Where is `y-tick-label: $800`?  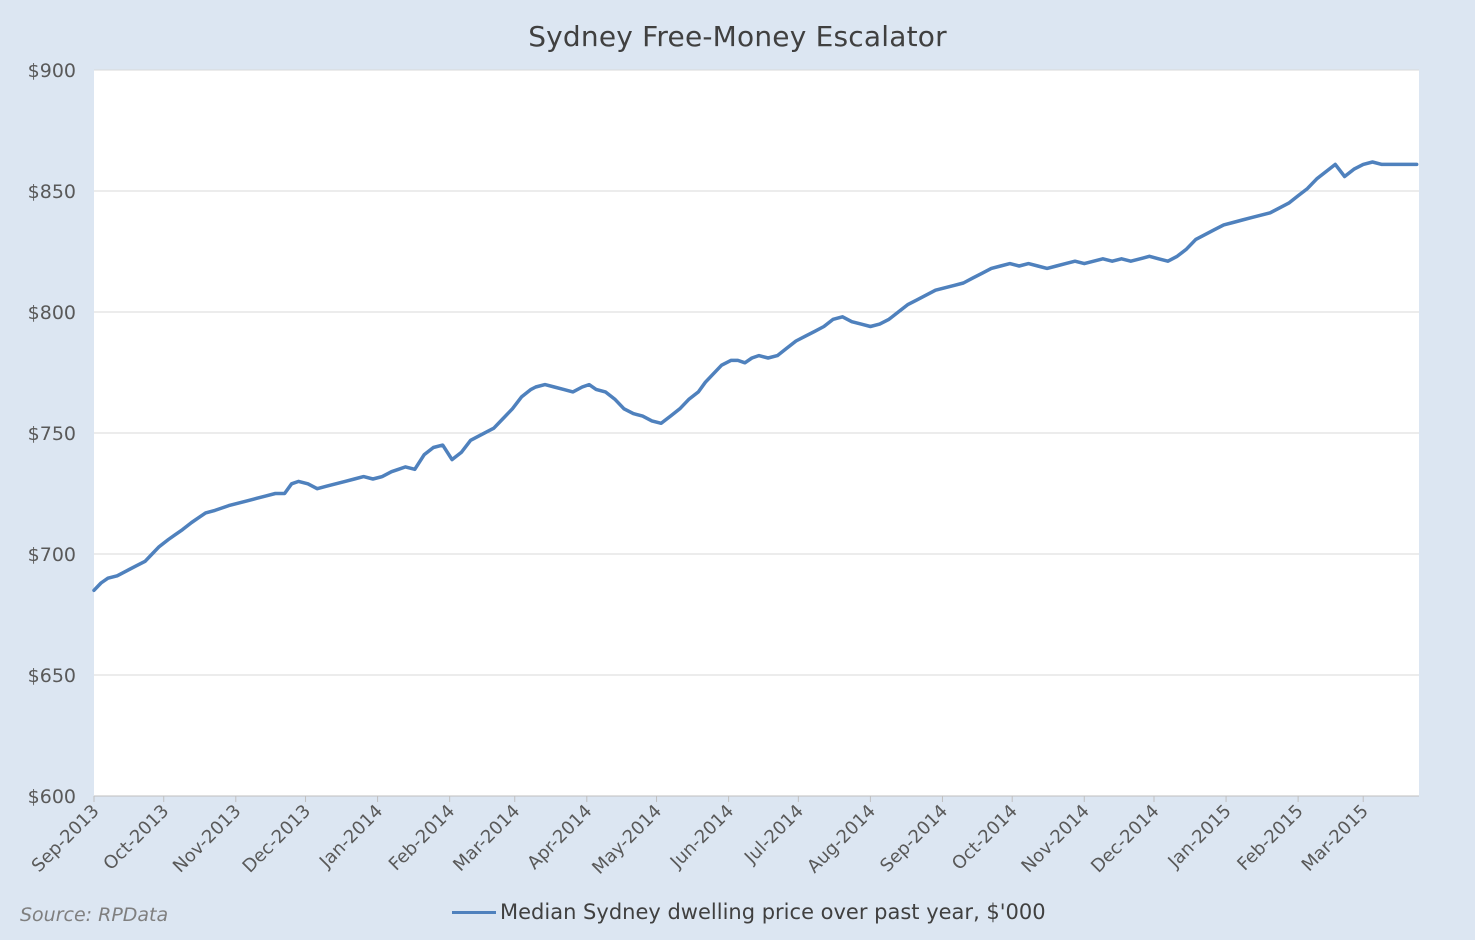
y-tick-label: $800 is located at coordinates (52, 313).